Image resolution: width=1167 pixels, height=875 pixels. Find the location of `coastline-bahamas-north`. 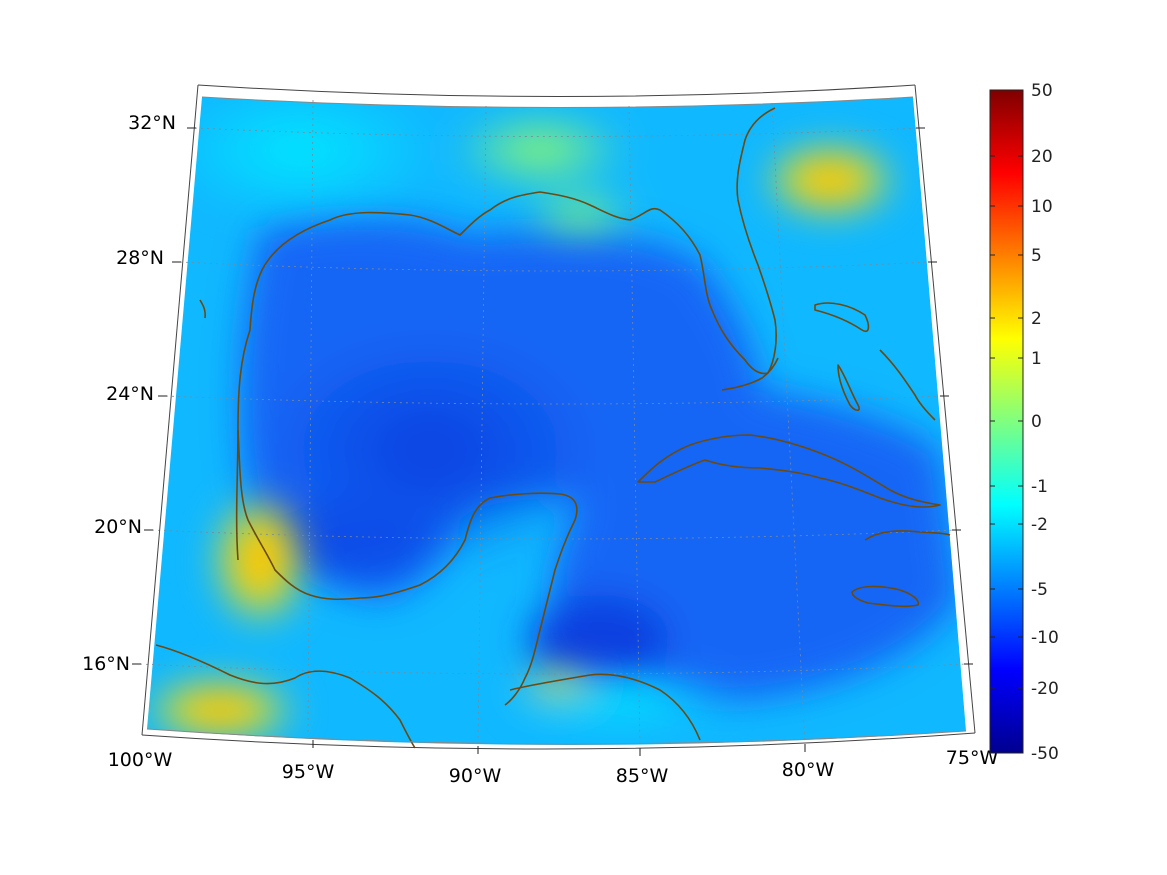

coastline-bahamas-north is located at coordinates (842, 317).